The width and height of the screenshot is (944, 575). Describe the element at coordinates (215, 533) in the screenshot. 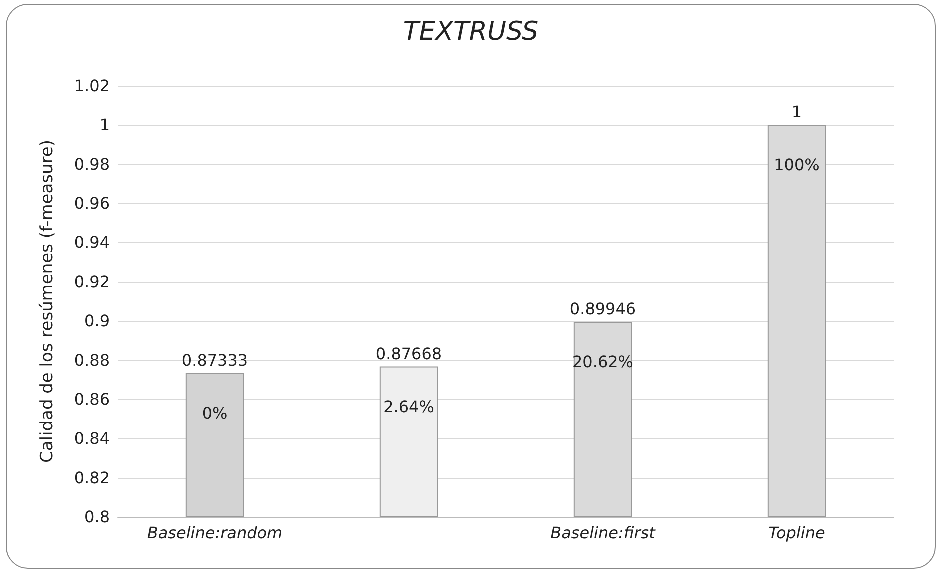

I see `x-tick-label: Baseline:random` at that location.